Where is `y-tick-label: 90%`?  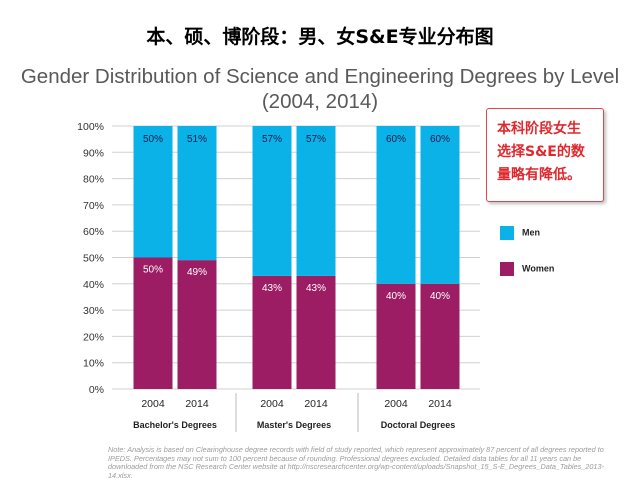 y-tick-label: 90% is located at coordinates (93, 153).